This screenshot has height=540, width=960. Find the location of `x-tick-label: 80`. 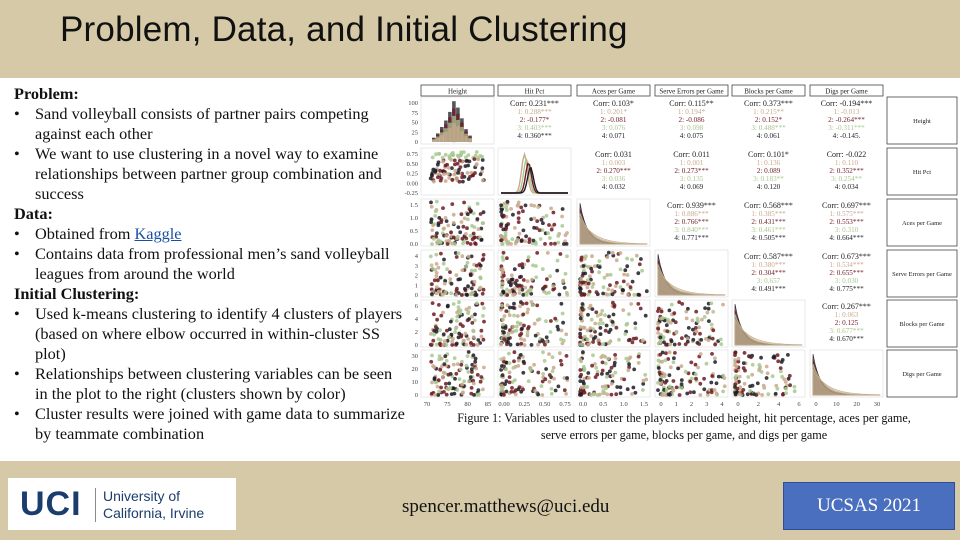

x-tick-label: 80 is located at coordinates (467, 404).